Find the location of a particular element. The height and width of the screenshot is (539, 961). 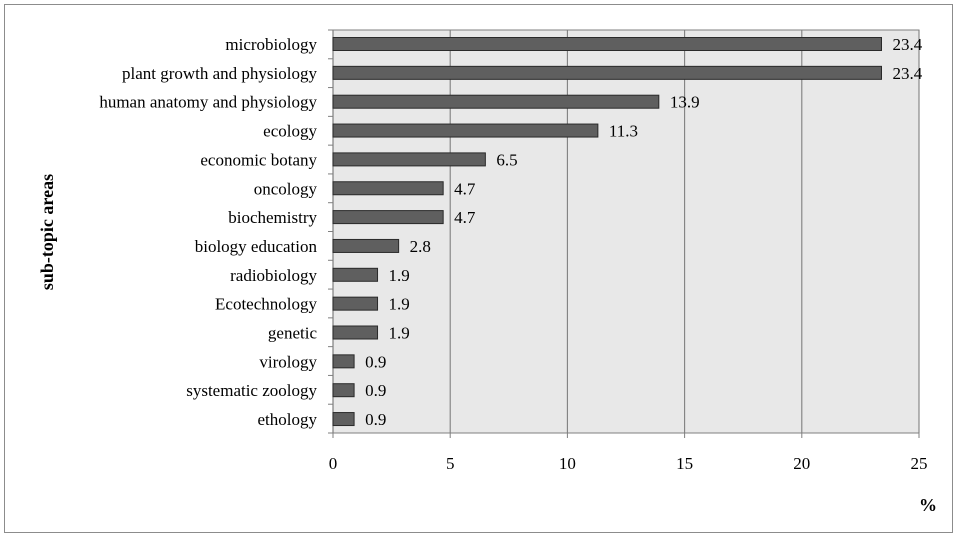

category-label: Ecotechnology is located at coordinates (266, 304).